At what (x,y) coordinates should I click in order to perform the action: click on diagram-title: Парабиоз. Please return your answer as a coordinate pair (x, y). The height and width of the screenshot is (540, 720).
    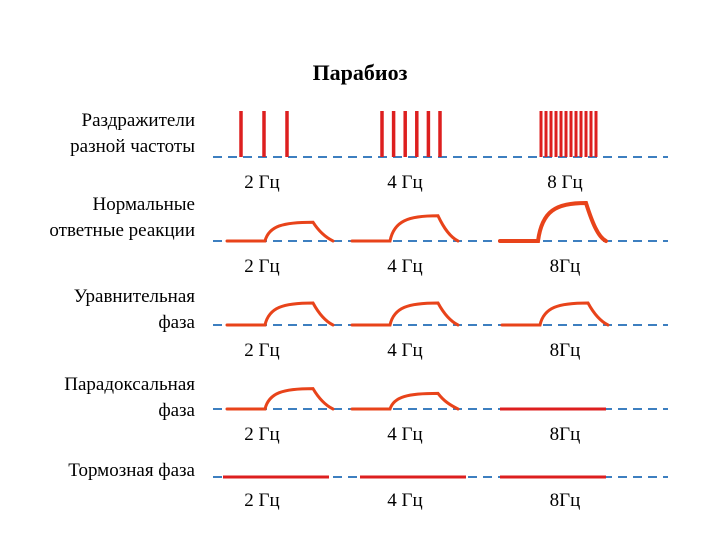
    Looking at the image, I should click on (360, 72).